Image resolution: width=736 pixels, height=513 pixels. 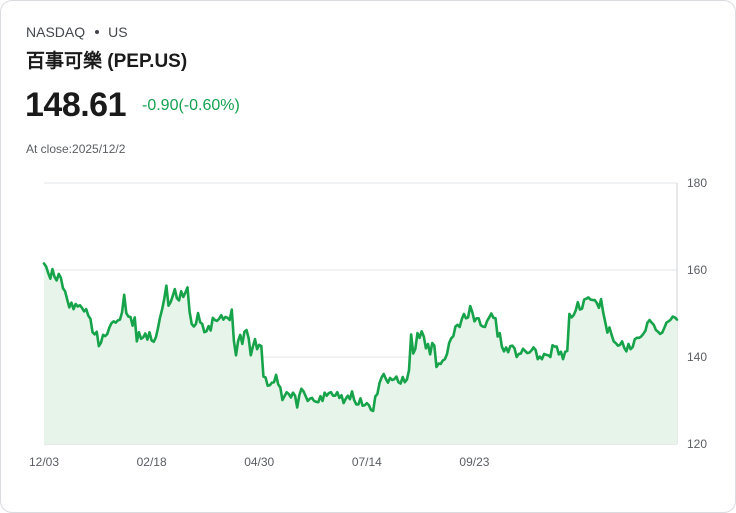 I want to click on country-code: US, so click(x=118, y=32).